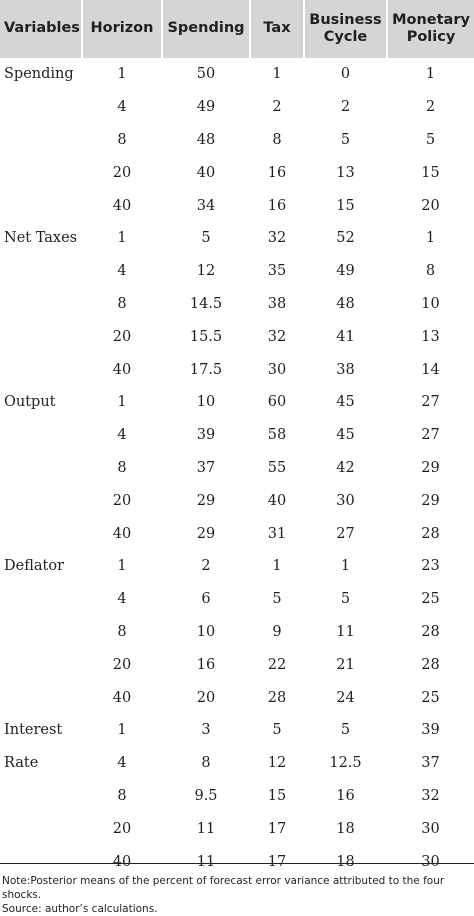 Image resolution: width=474 pixels, height=916 pixels. Describe the element at coordinates (206, 402) in the screenshot. I see `cell-spending: 10` at that location.